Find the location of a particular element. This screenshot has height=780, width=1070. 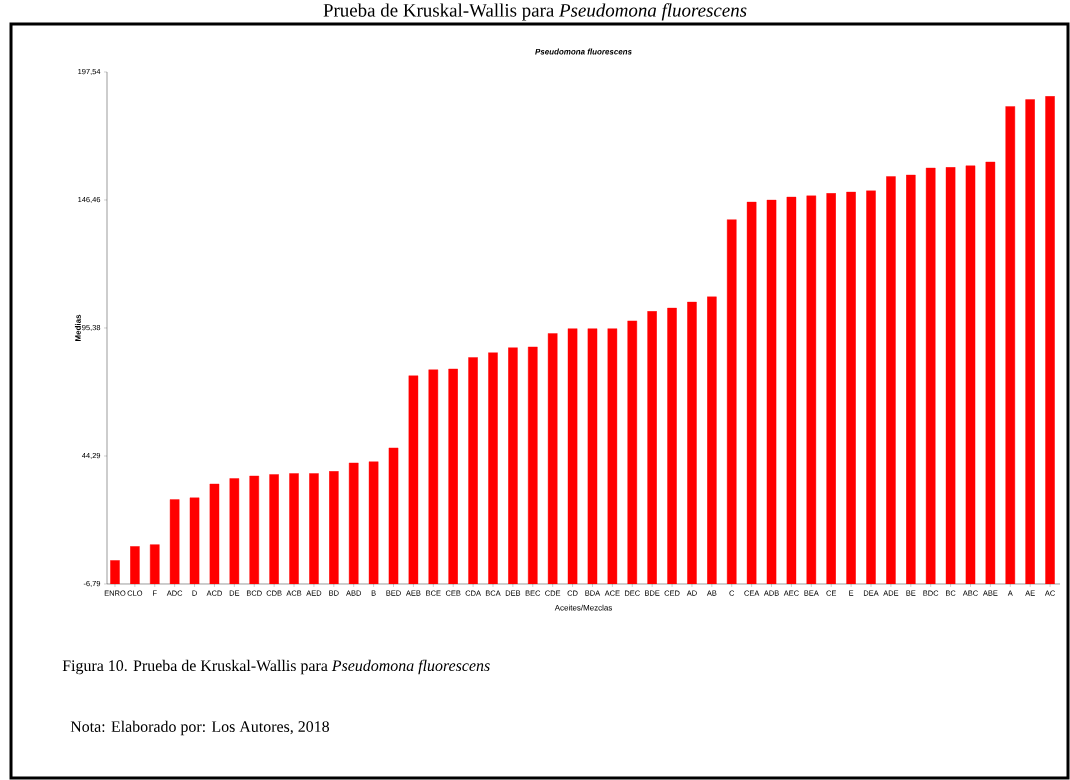

text: Nota: Elaborado por: Los Autores, 2018 is located at coordinates (200, 728).